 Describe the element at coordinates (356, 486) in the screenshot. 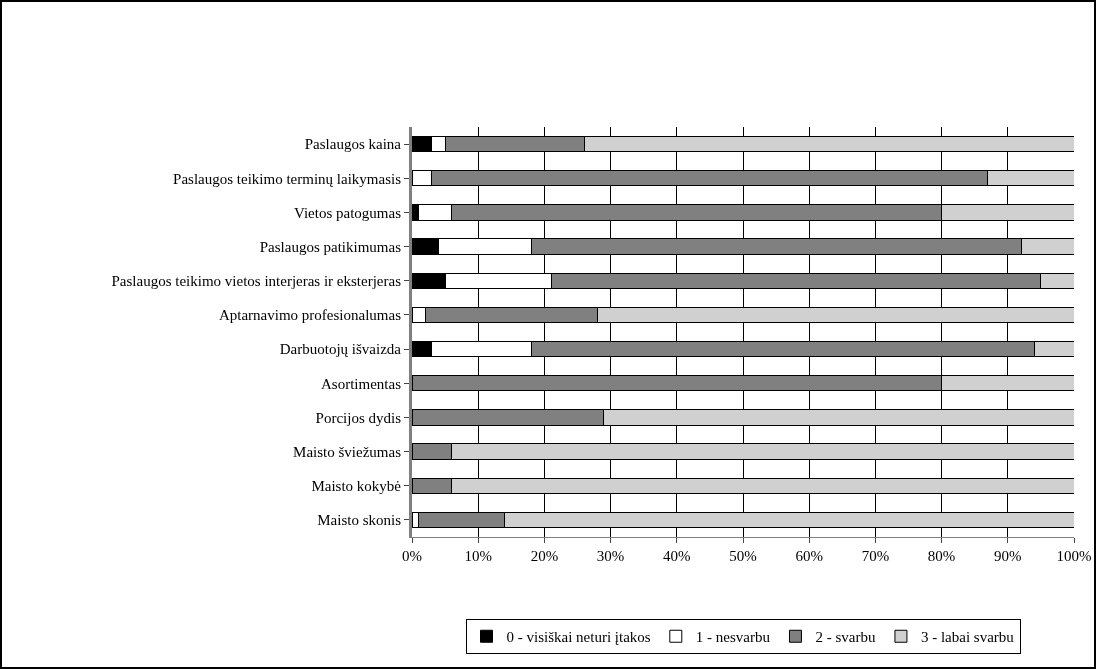

I see `y-tick-label: Maisto kokybė` at that location.